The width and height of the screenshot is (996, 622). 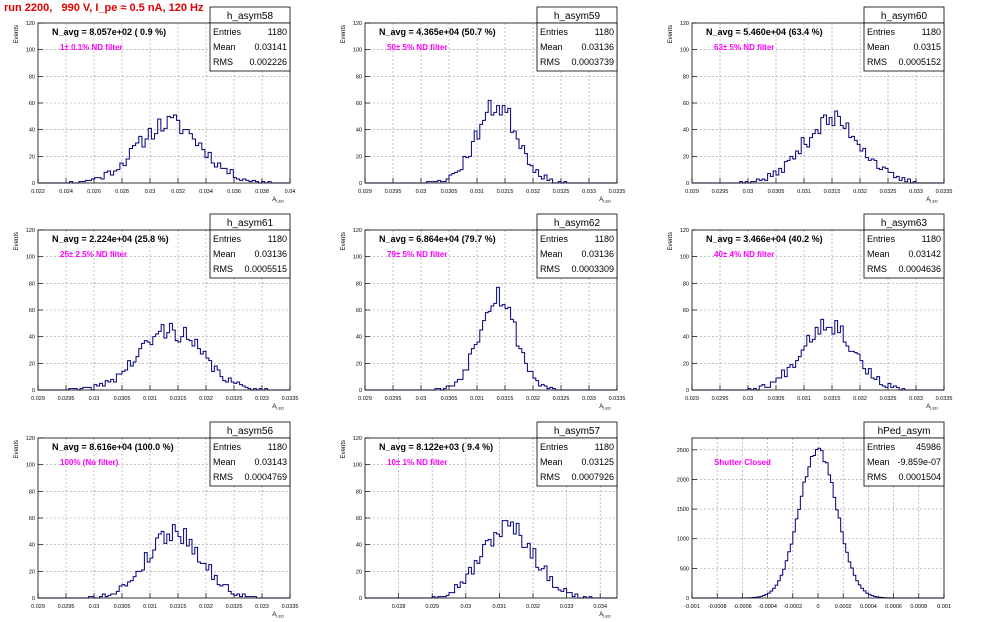 I want to click on stats-value: 0.0001504, so click(x=919, y=477).